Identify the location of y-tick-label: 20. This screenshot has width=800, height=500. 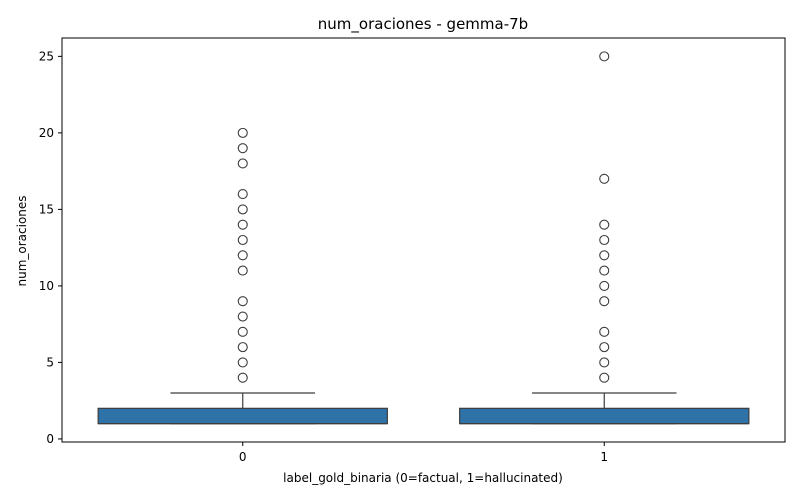
(46, 133).